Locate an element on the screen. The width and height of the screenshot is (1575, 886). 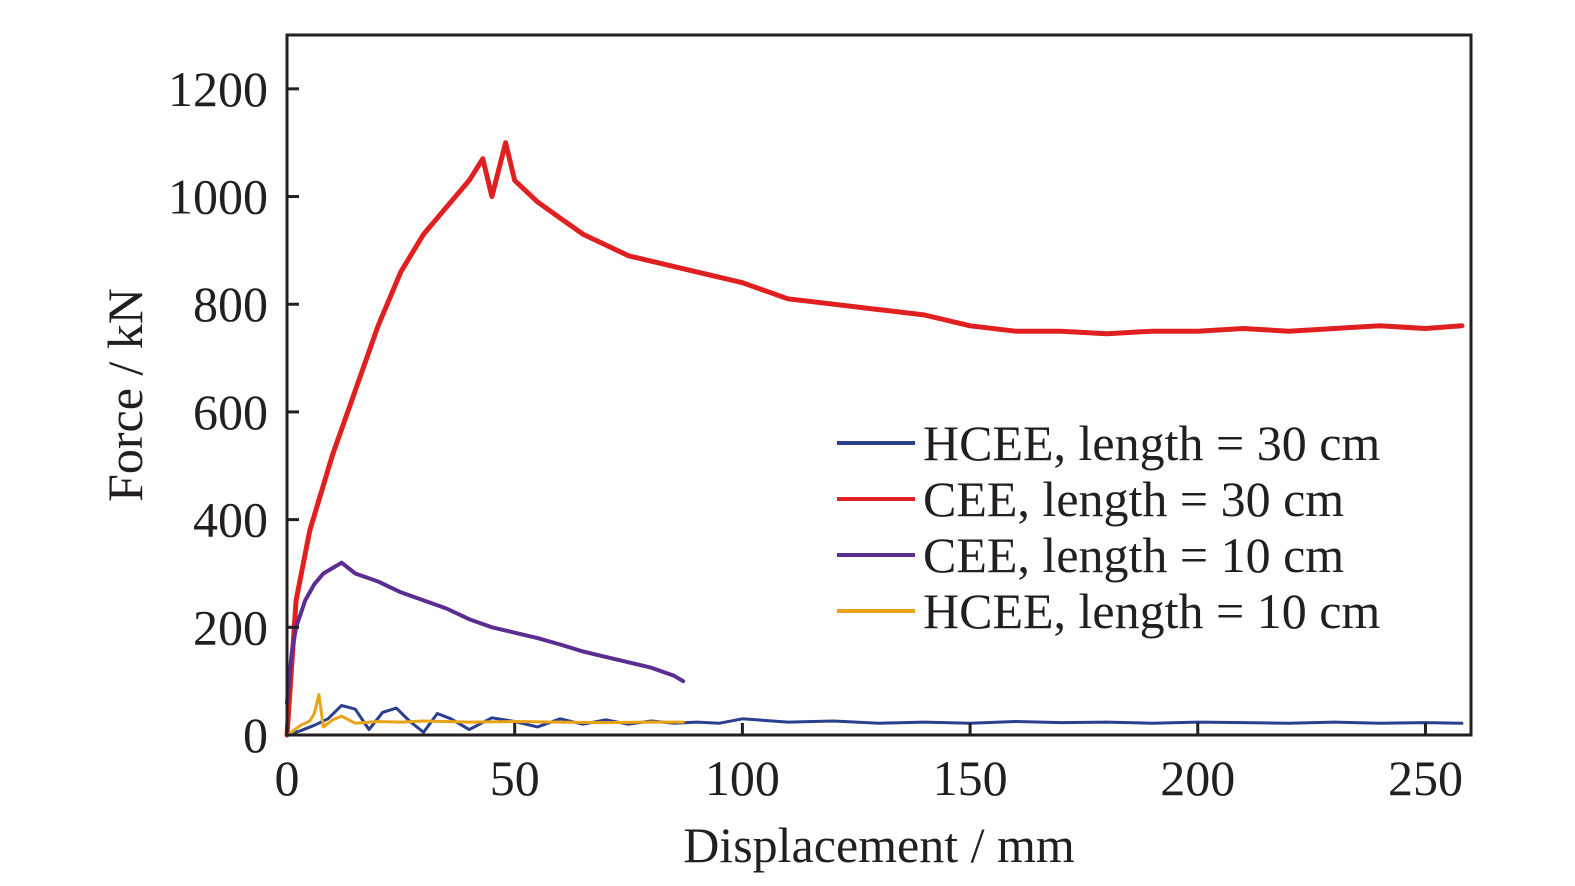
y-tick-label-4: 800 is located at coordinates (230, 304).